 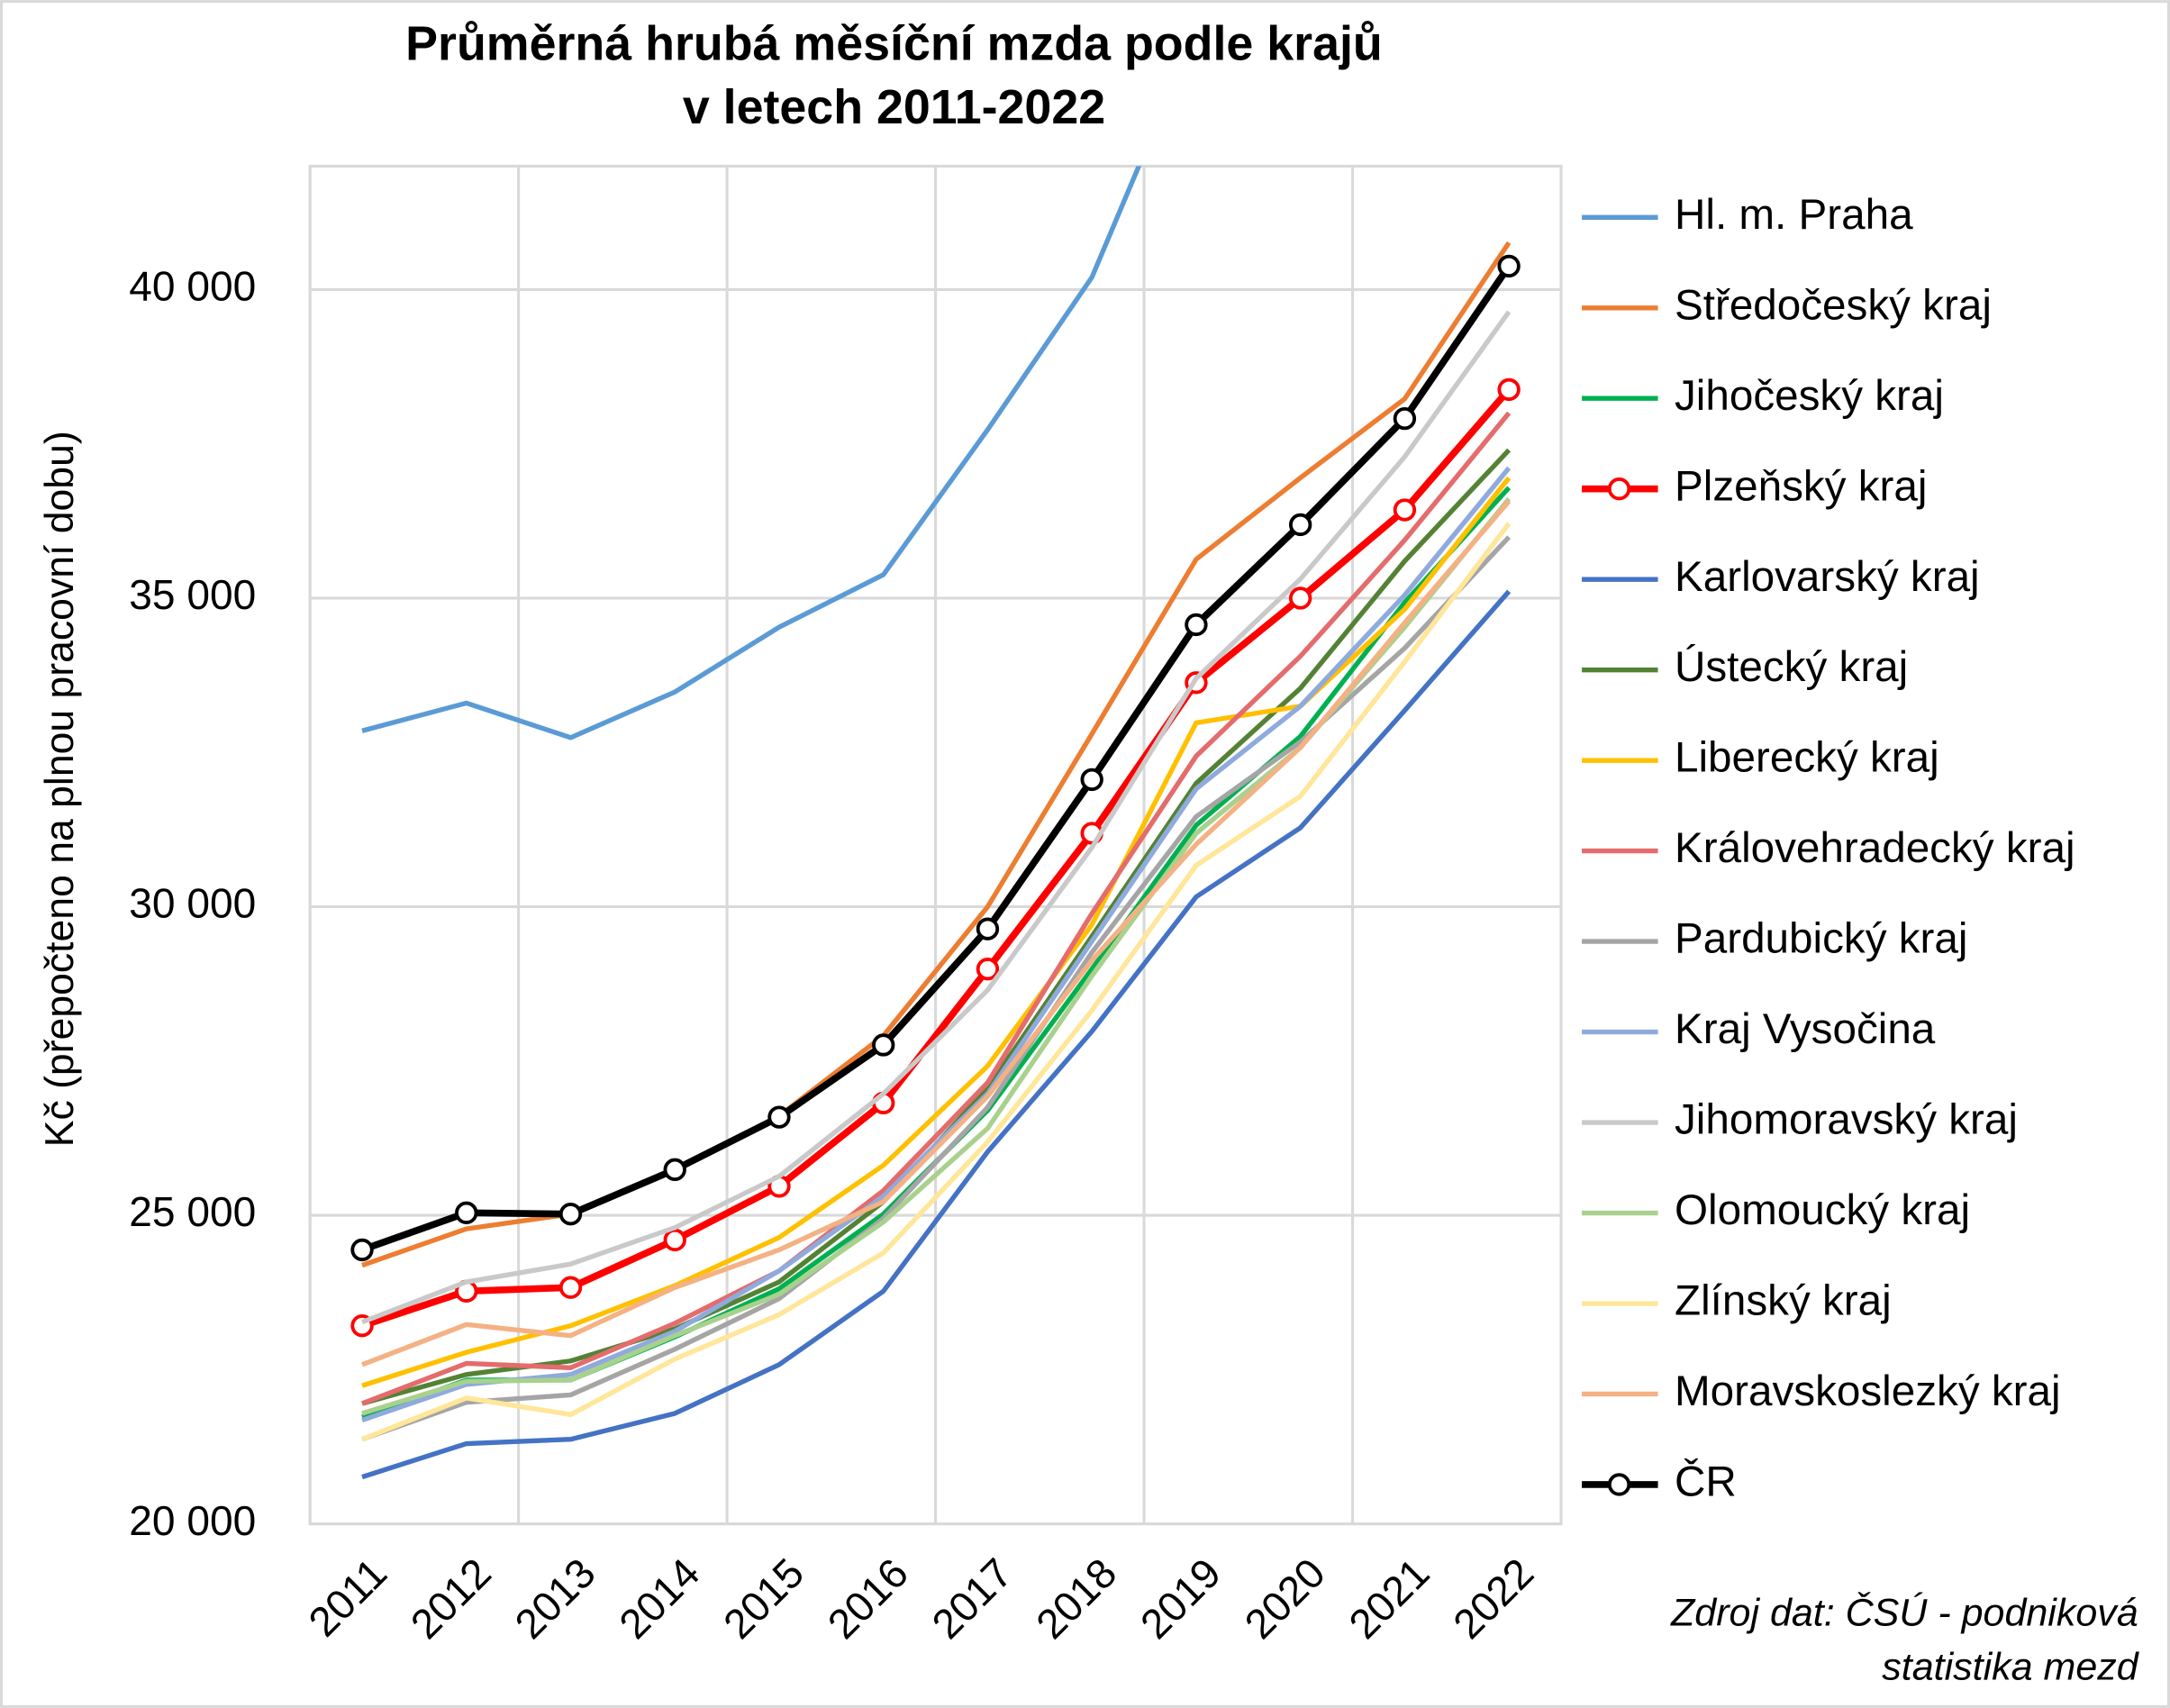 I want to click on legend-label: Středočeský kraj, so click(x=1833, y=305).